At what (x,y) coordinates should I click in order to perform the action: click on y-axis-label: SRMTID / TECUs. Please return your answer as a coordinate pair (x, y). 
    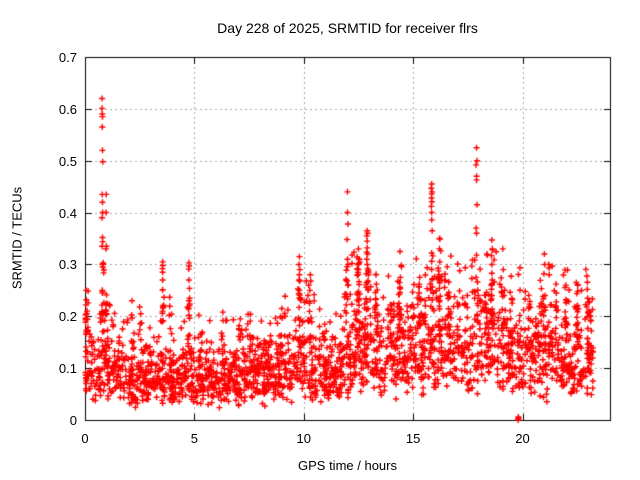
    Looking at the image, I should click on (17, 238).